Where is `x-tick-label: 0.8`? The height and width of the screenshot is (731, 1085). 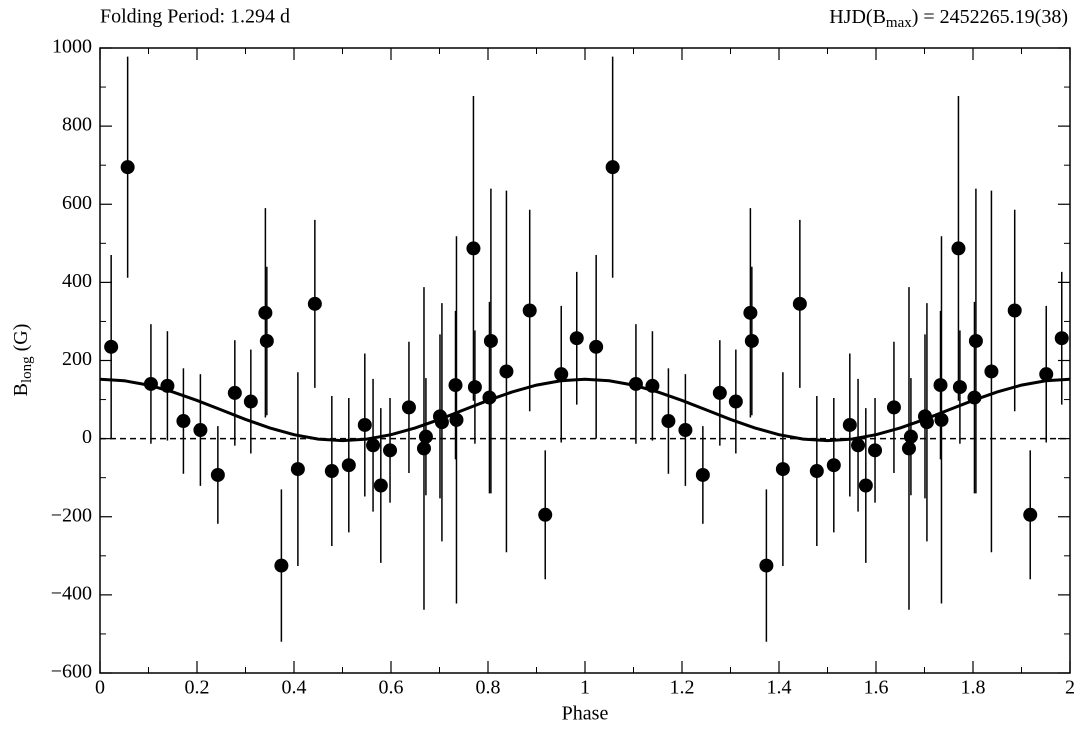 x-tick-label: 0.8 is located at coordinates (488, 688).